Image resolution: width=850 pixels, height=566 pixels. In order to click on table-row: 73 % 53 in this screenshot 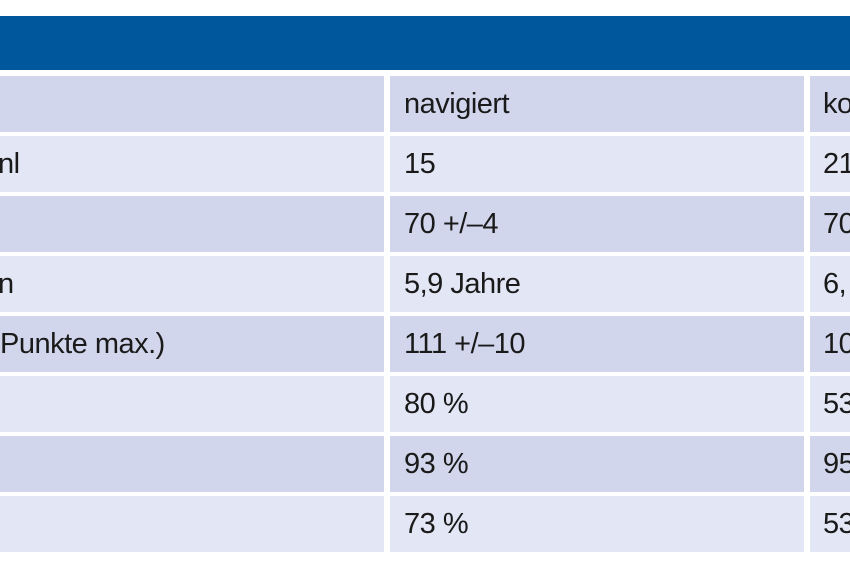, I will do `click(425, 524)`.